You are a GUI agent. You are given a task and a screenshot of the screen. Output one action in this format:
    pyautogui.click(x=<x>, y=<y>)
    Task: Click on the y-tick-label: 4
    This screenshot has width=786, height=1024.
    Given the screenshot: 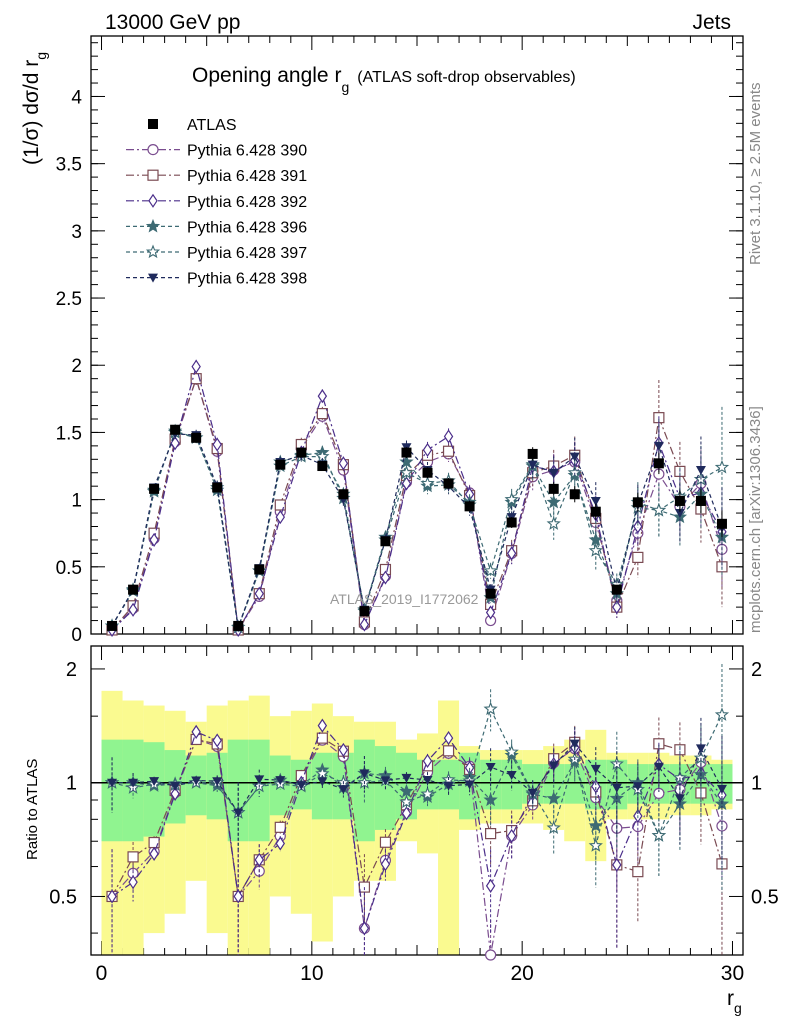 What is the action you would take?
    pyautogui.click(x=76, y=97)
    